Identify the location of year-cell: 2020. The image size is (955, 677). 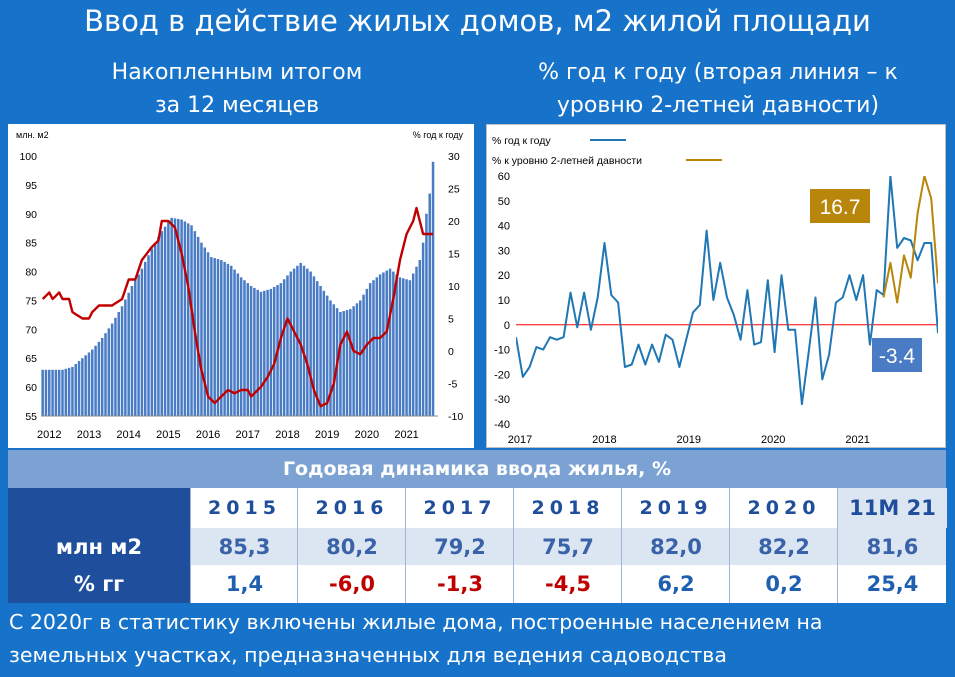
(783, 508).